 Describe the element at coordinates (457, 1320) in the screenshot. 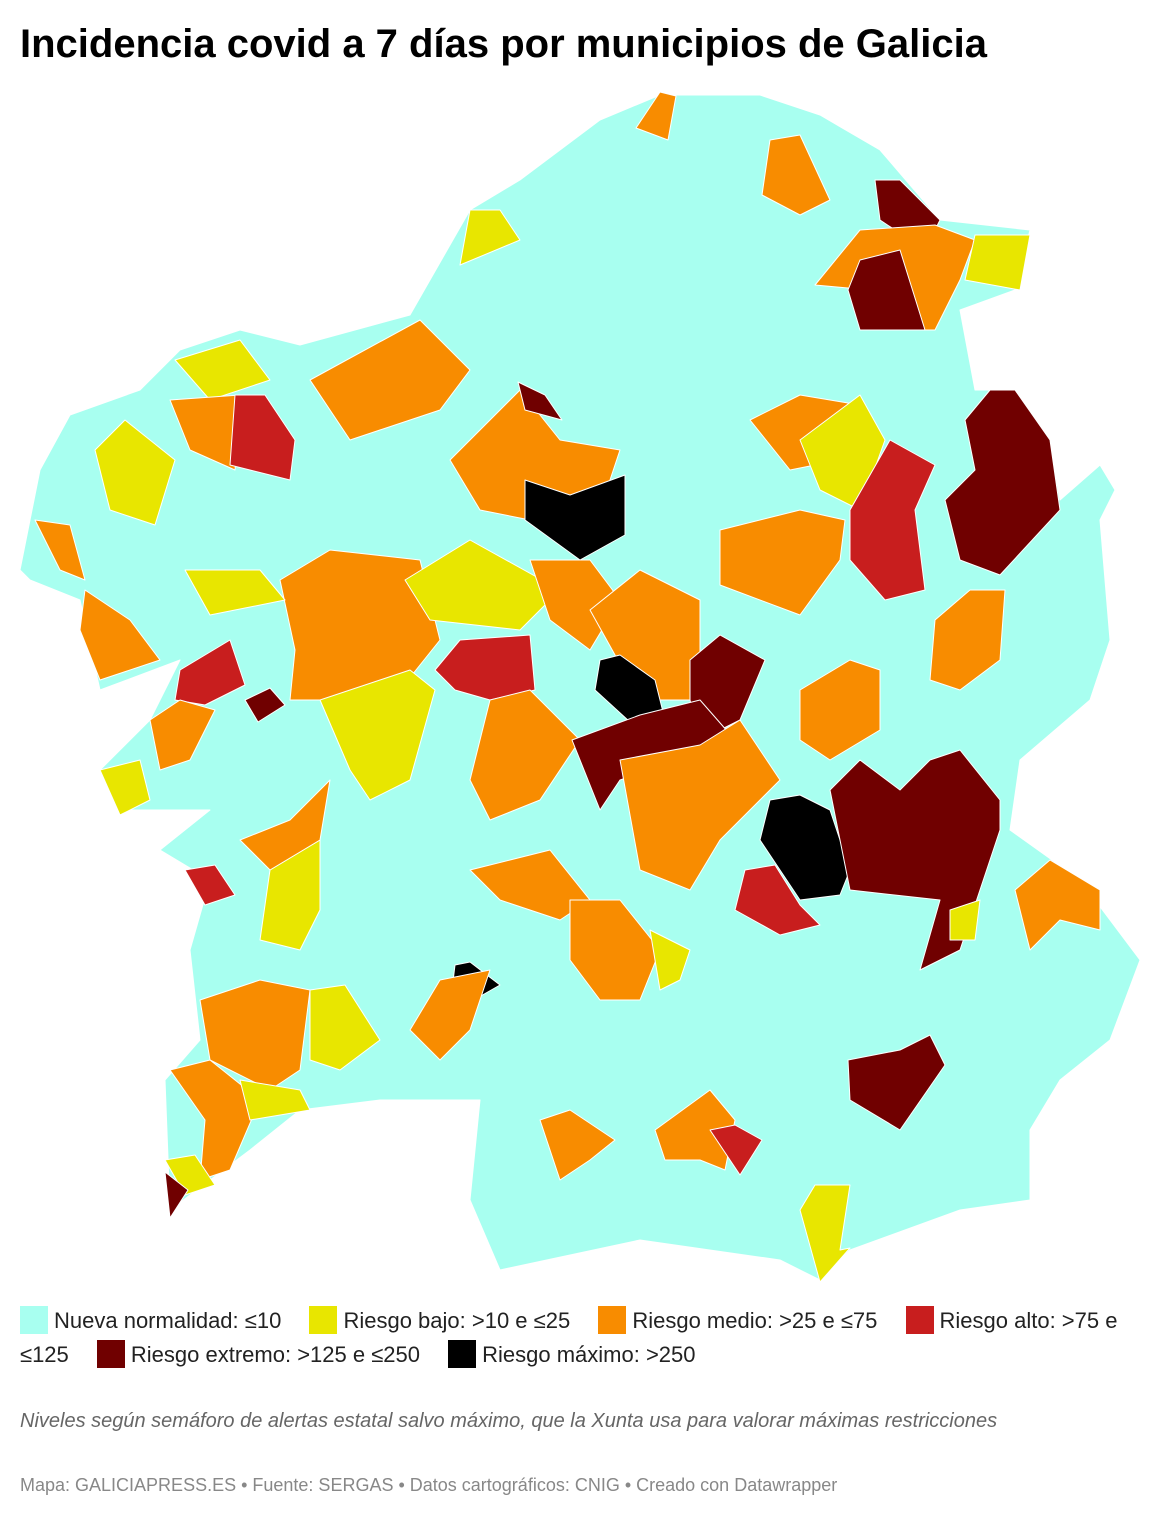

I see `legend-label: Riesgo bajo: >10 e ≤25` at that location.